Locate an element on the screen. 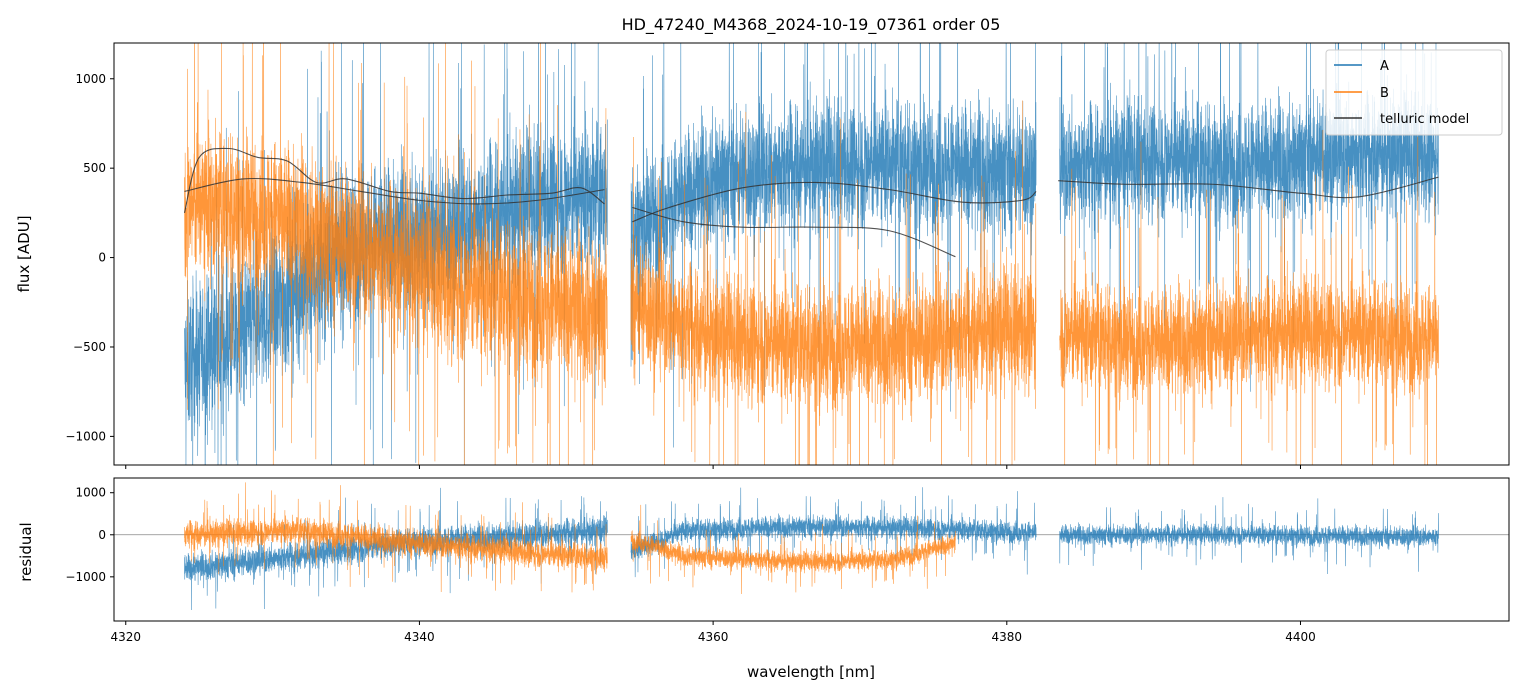  main-y-axis-label: flux [ADU] is located at coordinates (24, 253).